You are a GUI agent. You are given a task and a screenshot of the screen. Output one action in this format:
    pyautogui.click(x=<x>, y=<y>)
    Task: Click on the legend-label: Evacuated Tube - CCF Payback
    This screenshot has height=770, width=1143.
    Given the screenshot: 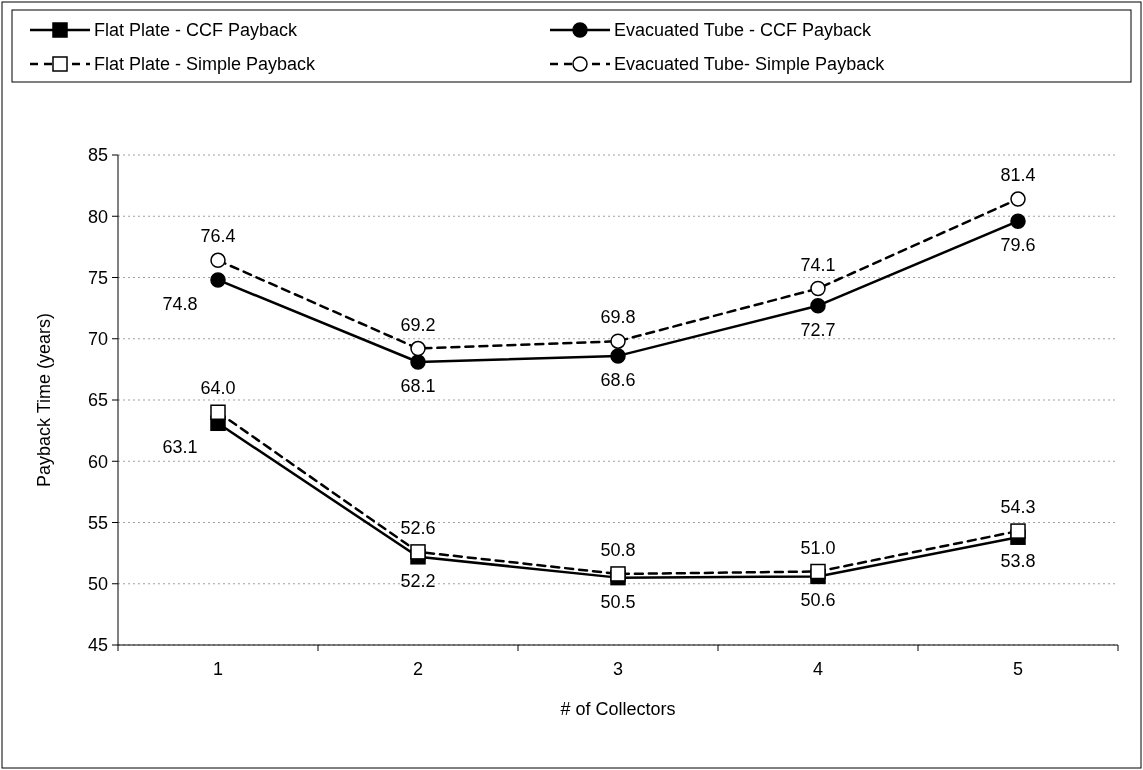 What is the action you would take?
    pyautogui.click(x=743, y=30)
    